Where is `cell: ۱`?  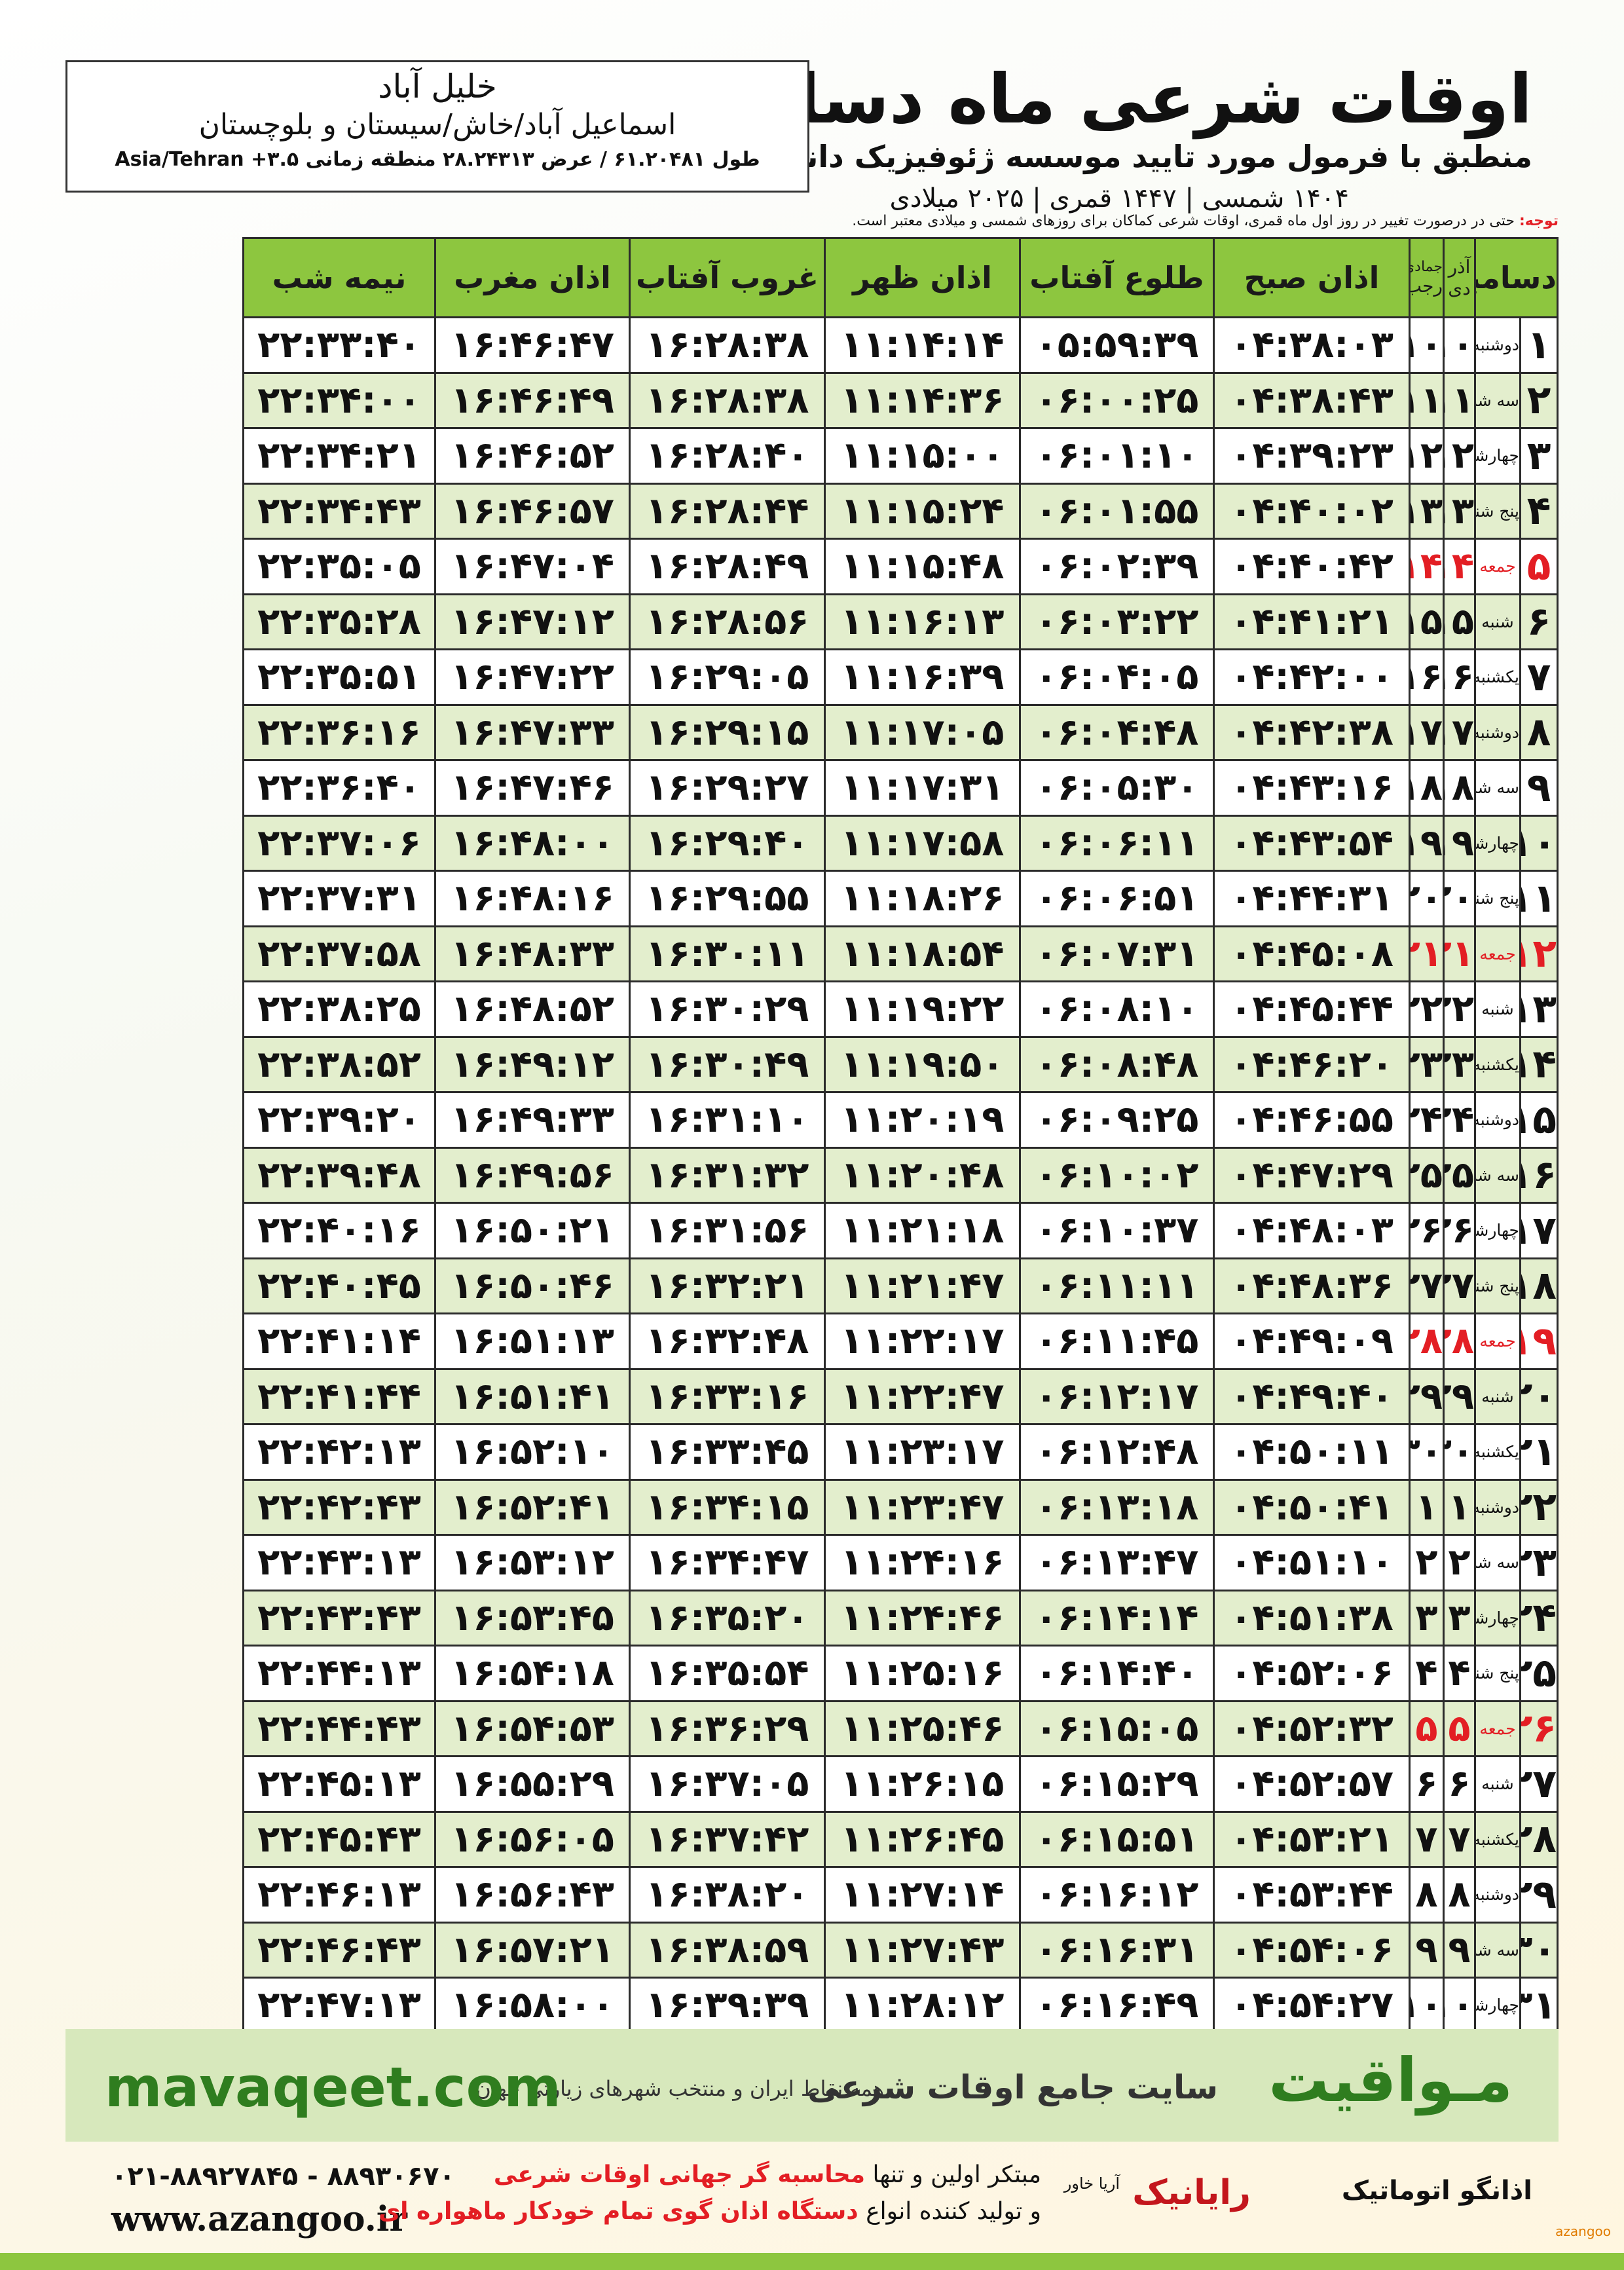
cell: ۱ is located at coordinates (1539, 345).